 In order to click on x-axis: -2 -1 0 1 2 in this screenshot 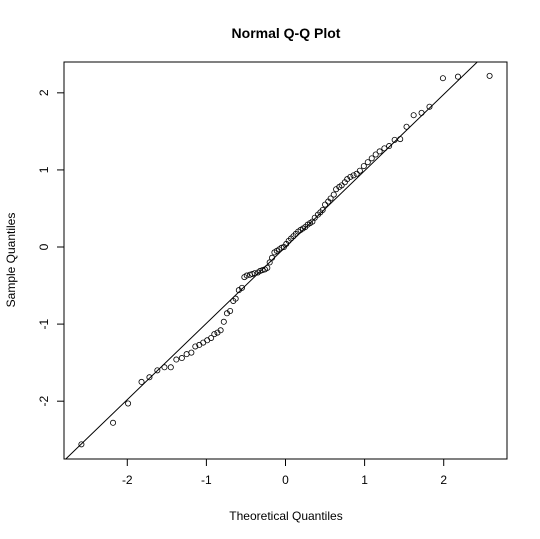, I will do `click(284, 472)`.